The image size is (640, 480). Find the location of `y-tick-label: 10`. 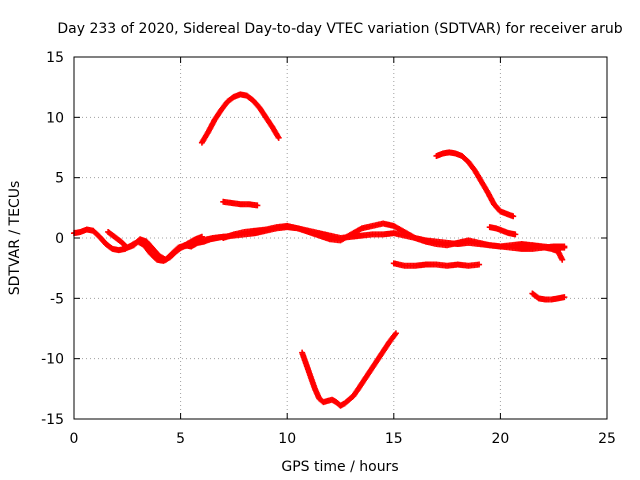

y-tick-label: 10 is located at coordinates (55, 118).